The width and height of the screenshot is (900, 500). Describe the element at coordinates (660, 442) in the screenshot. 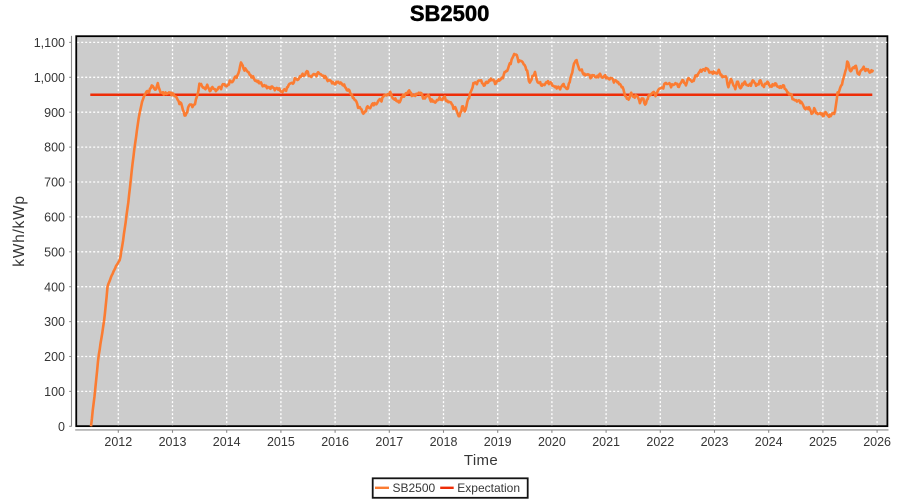

I see `svg-text: 2022` at that location.